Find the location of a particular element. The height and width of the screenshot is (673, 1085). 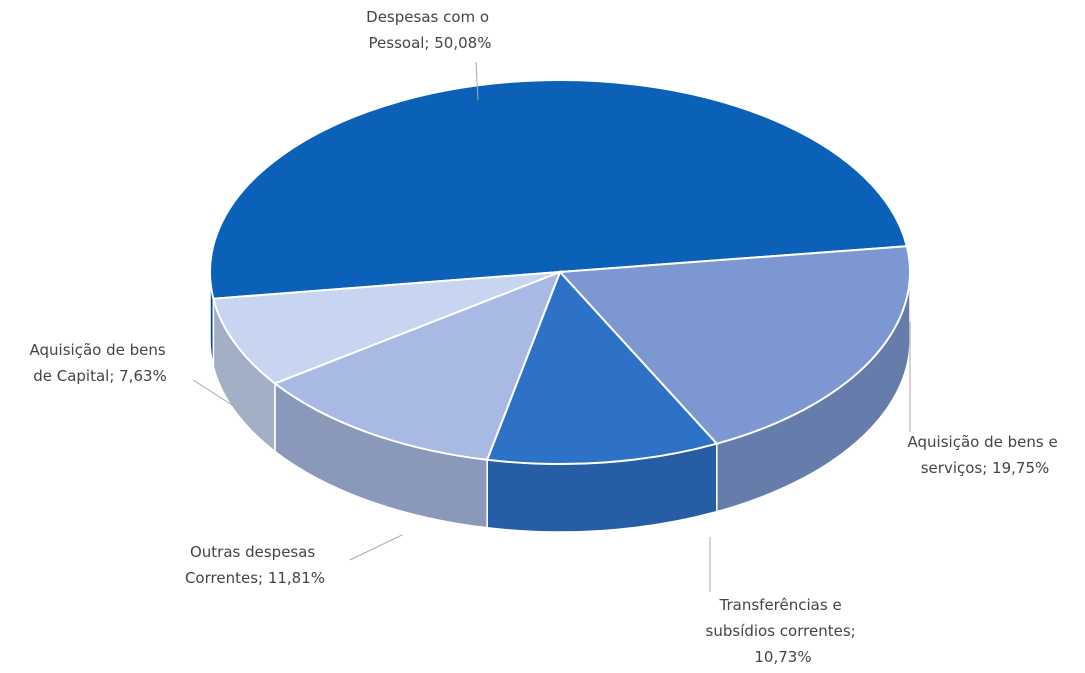

data-label: Outras despesas Correntes; 11,81% is located at coordinates (255, 565).